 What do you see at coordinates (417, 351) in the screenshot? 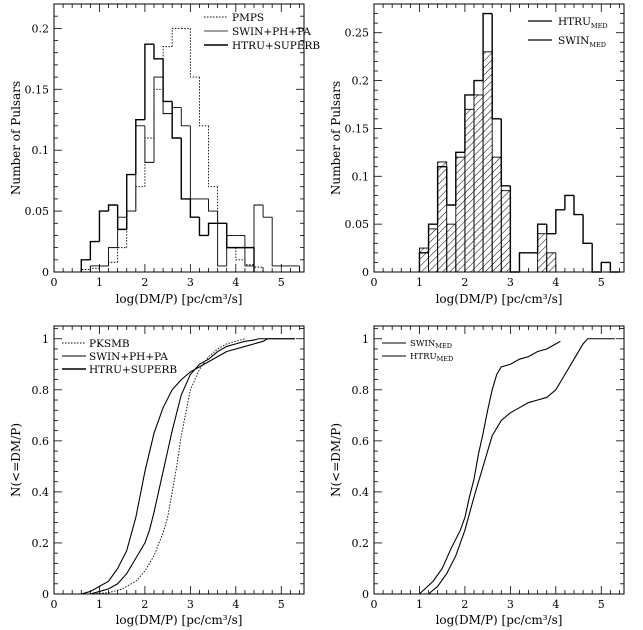
I see `legend: SWINMED HTRUMED` at bounding box center [417, 351].